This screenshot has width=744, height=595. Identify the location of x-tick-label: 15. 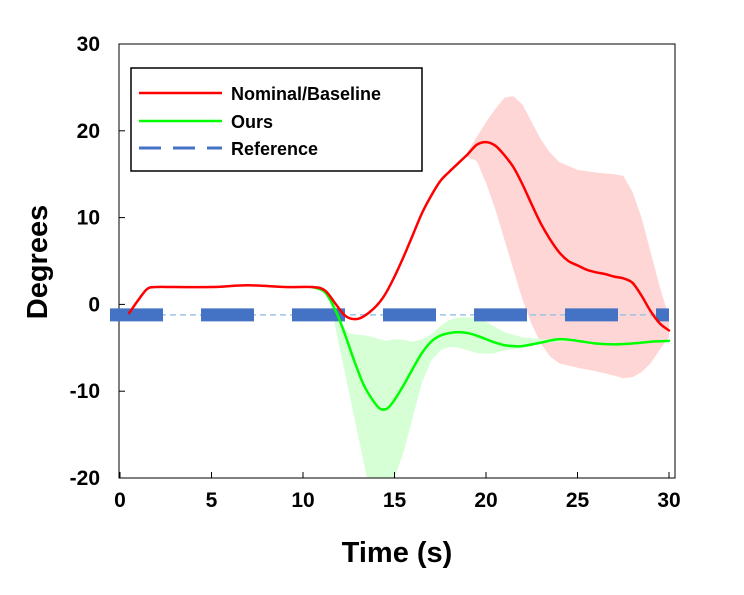
(395, 500).